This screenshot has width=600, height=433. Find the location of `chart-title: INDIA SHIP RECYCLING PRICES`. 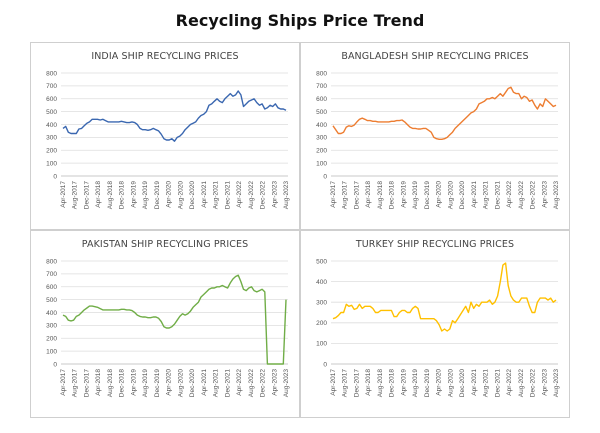

chart-title: INDIA SHIP RECYCLING PRICES is located at coordinates (165, 56).